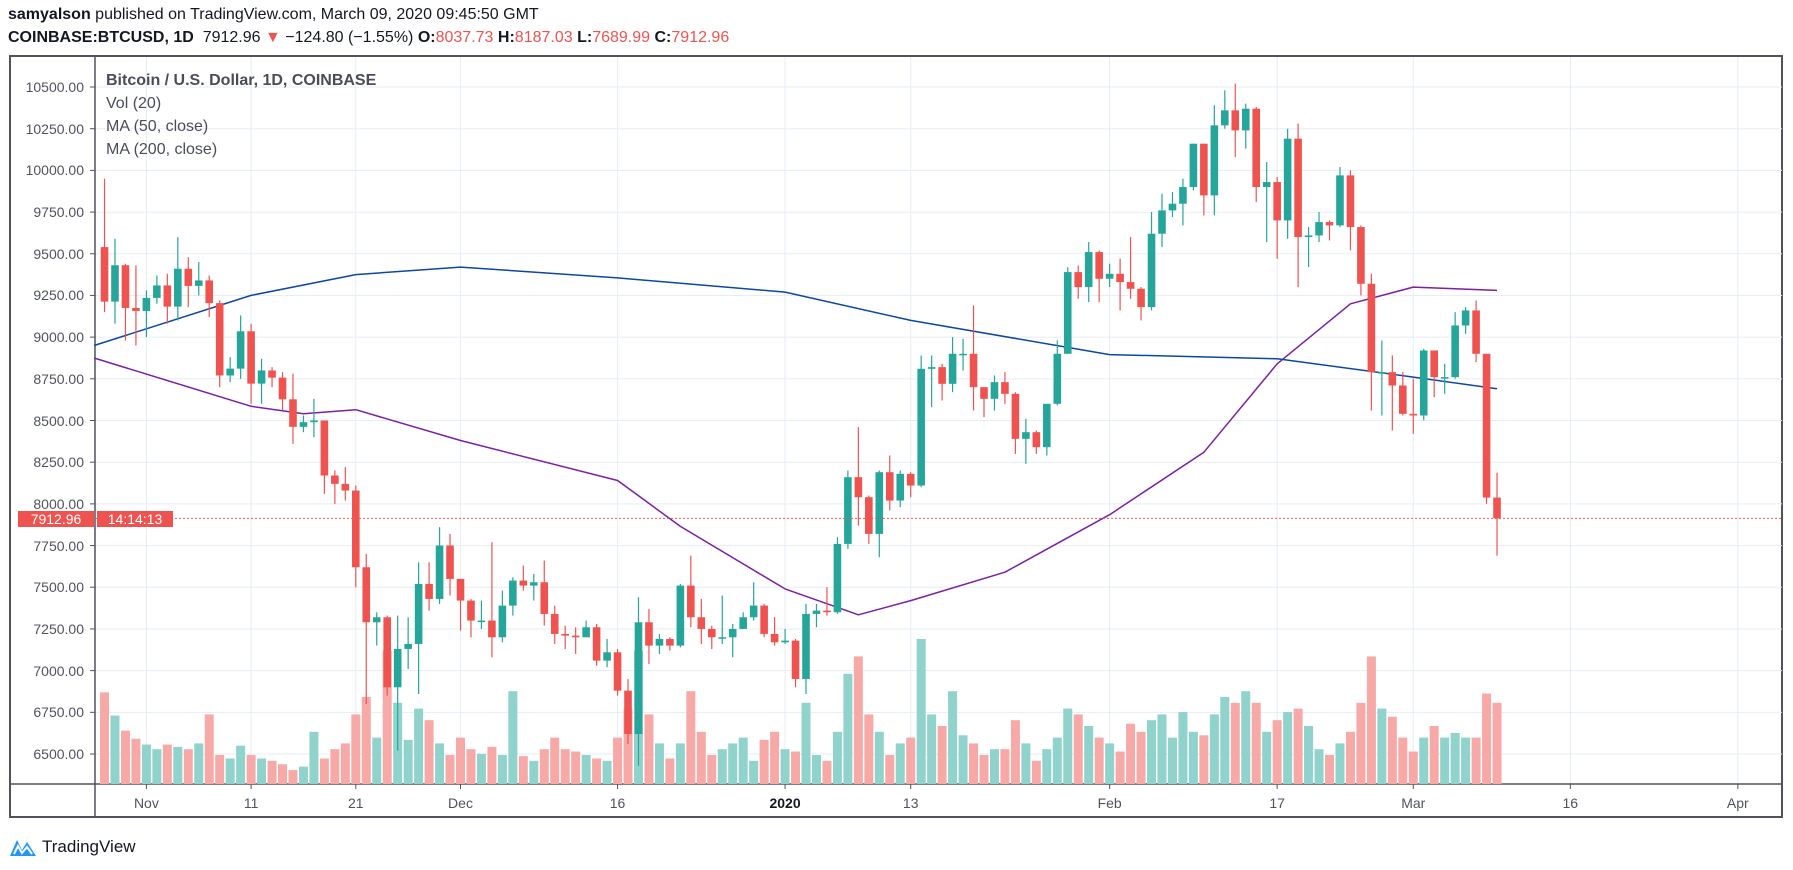 The height and width of the screenshot is (870, 1793). I want to click on low-label: L:, so click(585, 37).